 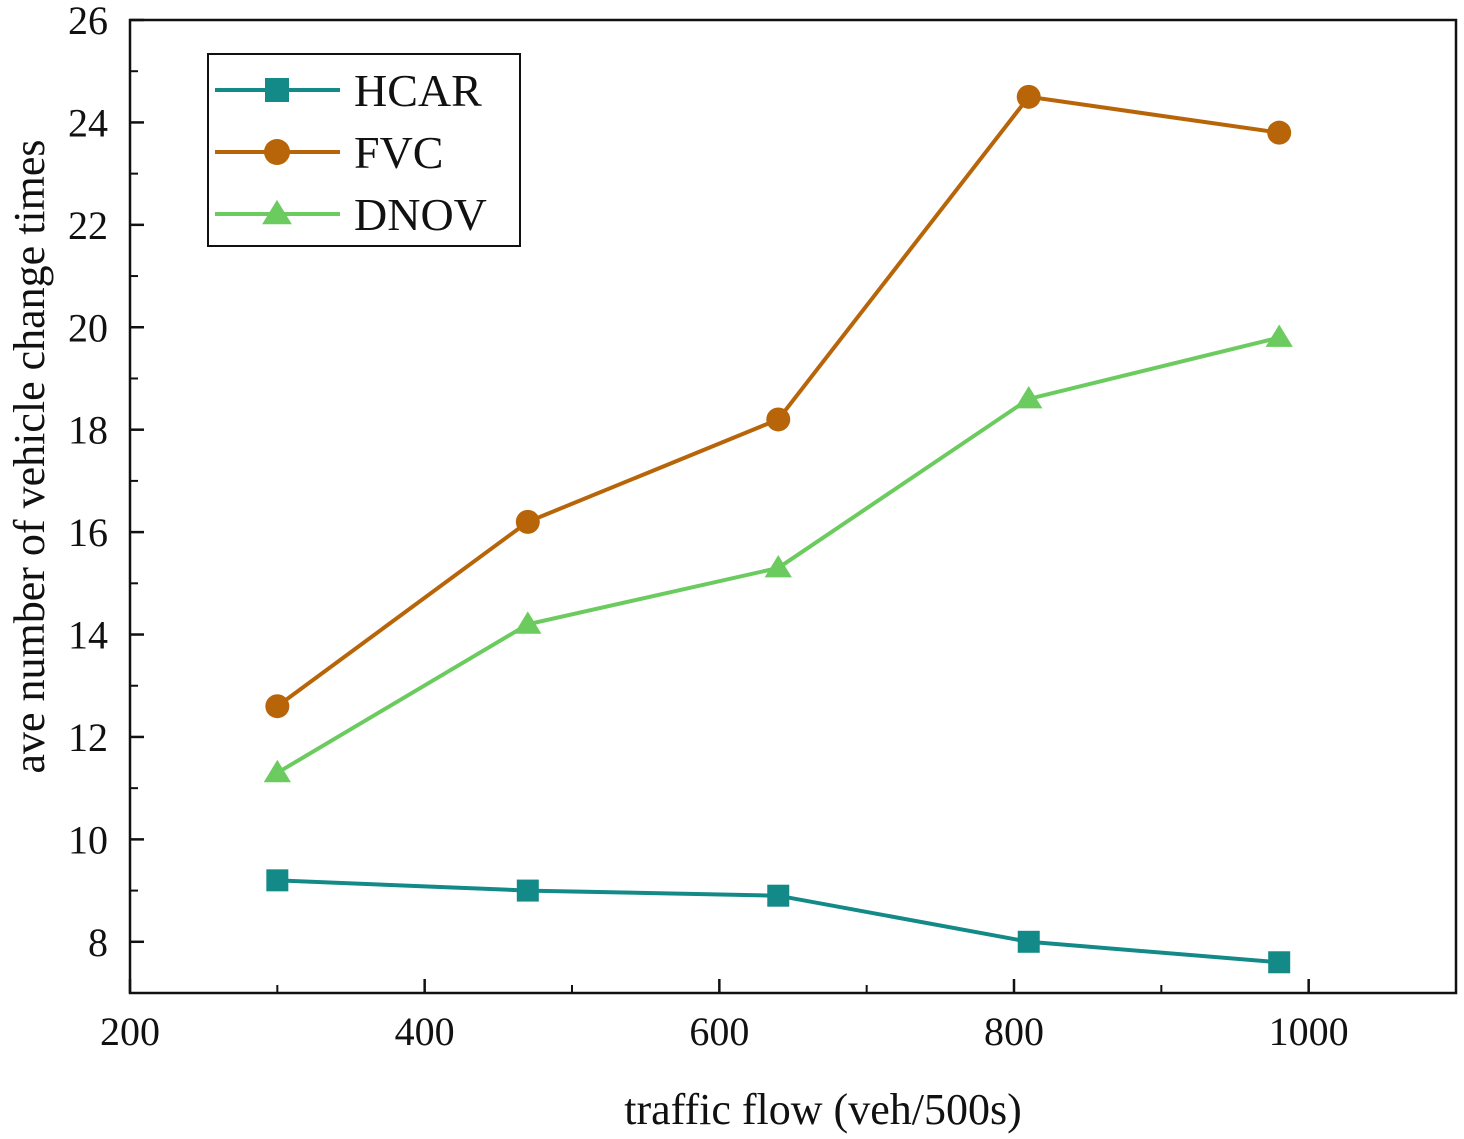 What do you see at coordinates (398, 152) in the screenshot?
I see `legend-label: FVC` at bounding box center [398, 152].